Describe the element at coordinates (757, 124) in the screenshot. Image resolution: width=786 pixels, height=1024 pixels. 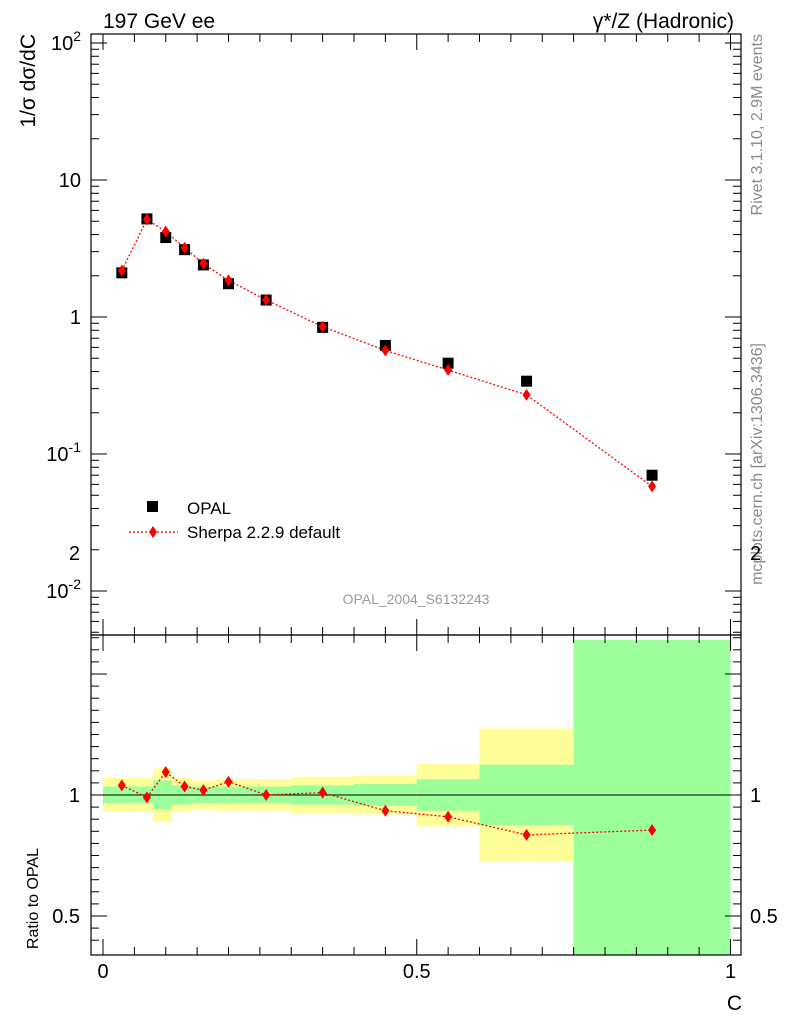
I see `rivet-version-label: Rivet 3.1.10, 2.9M events` at that location.